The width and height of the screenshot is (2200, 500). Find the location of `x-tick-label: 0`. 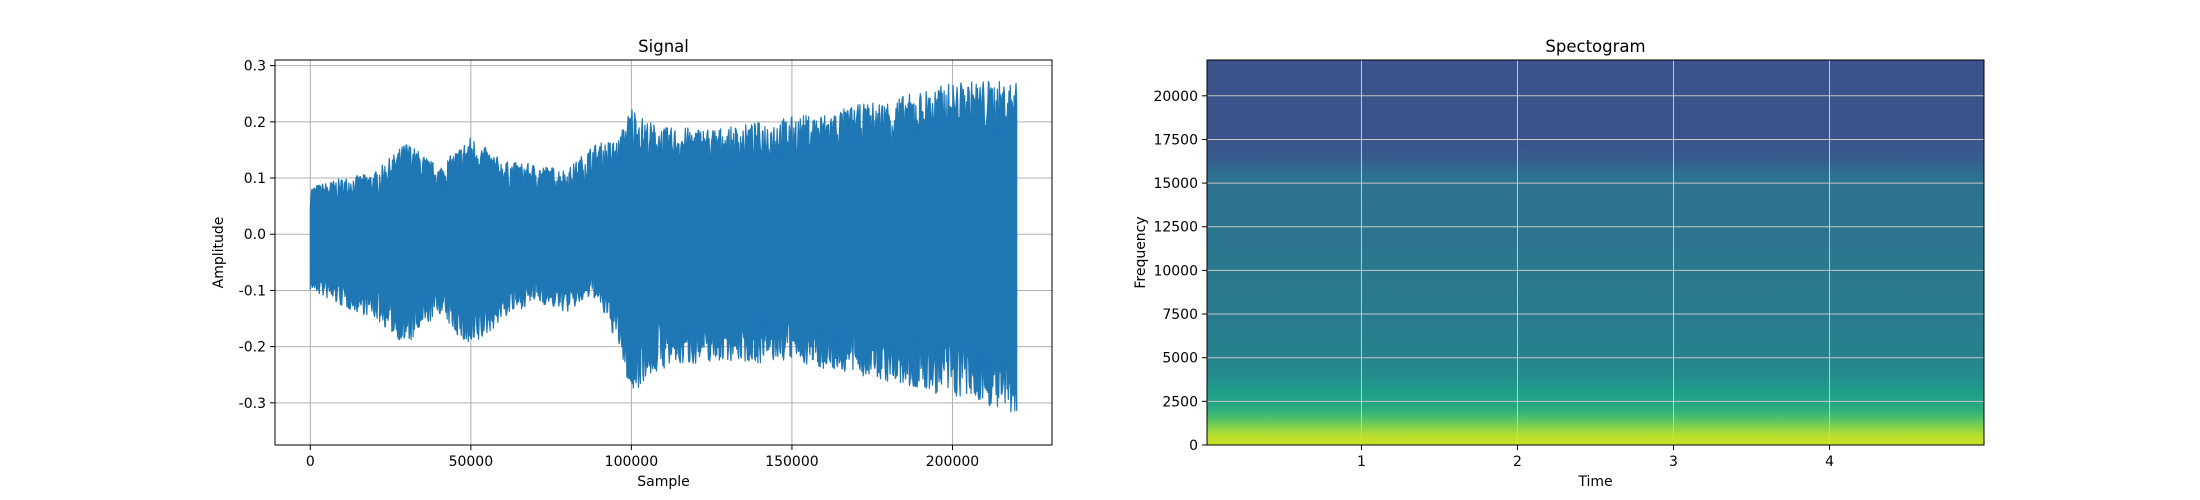

x-tick-label: 0 is located at coordinates (310, 462).